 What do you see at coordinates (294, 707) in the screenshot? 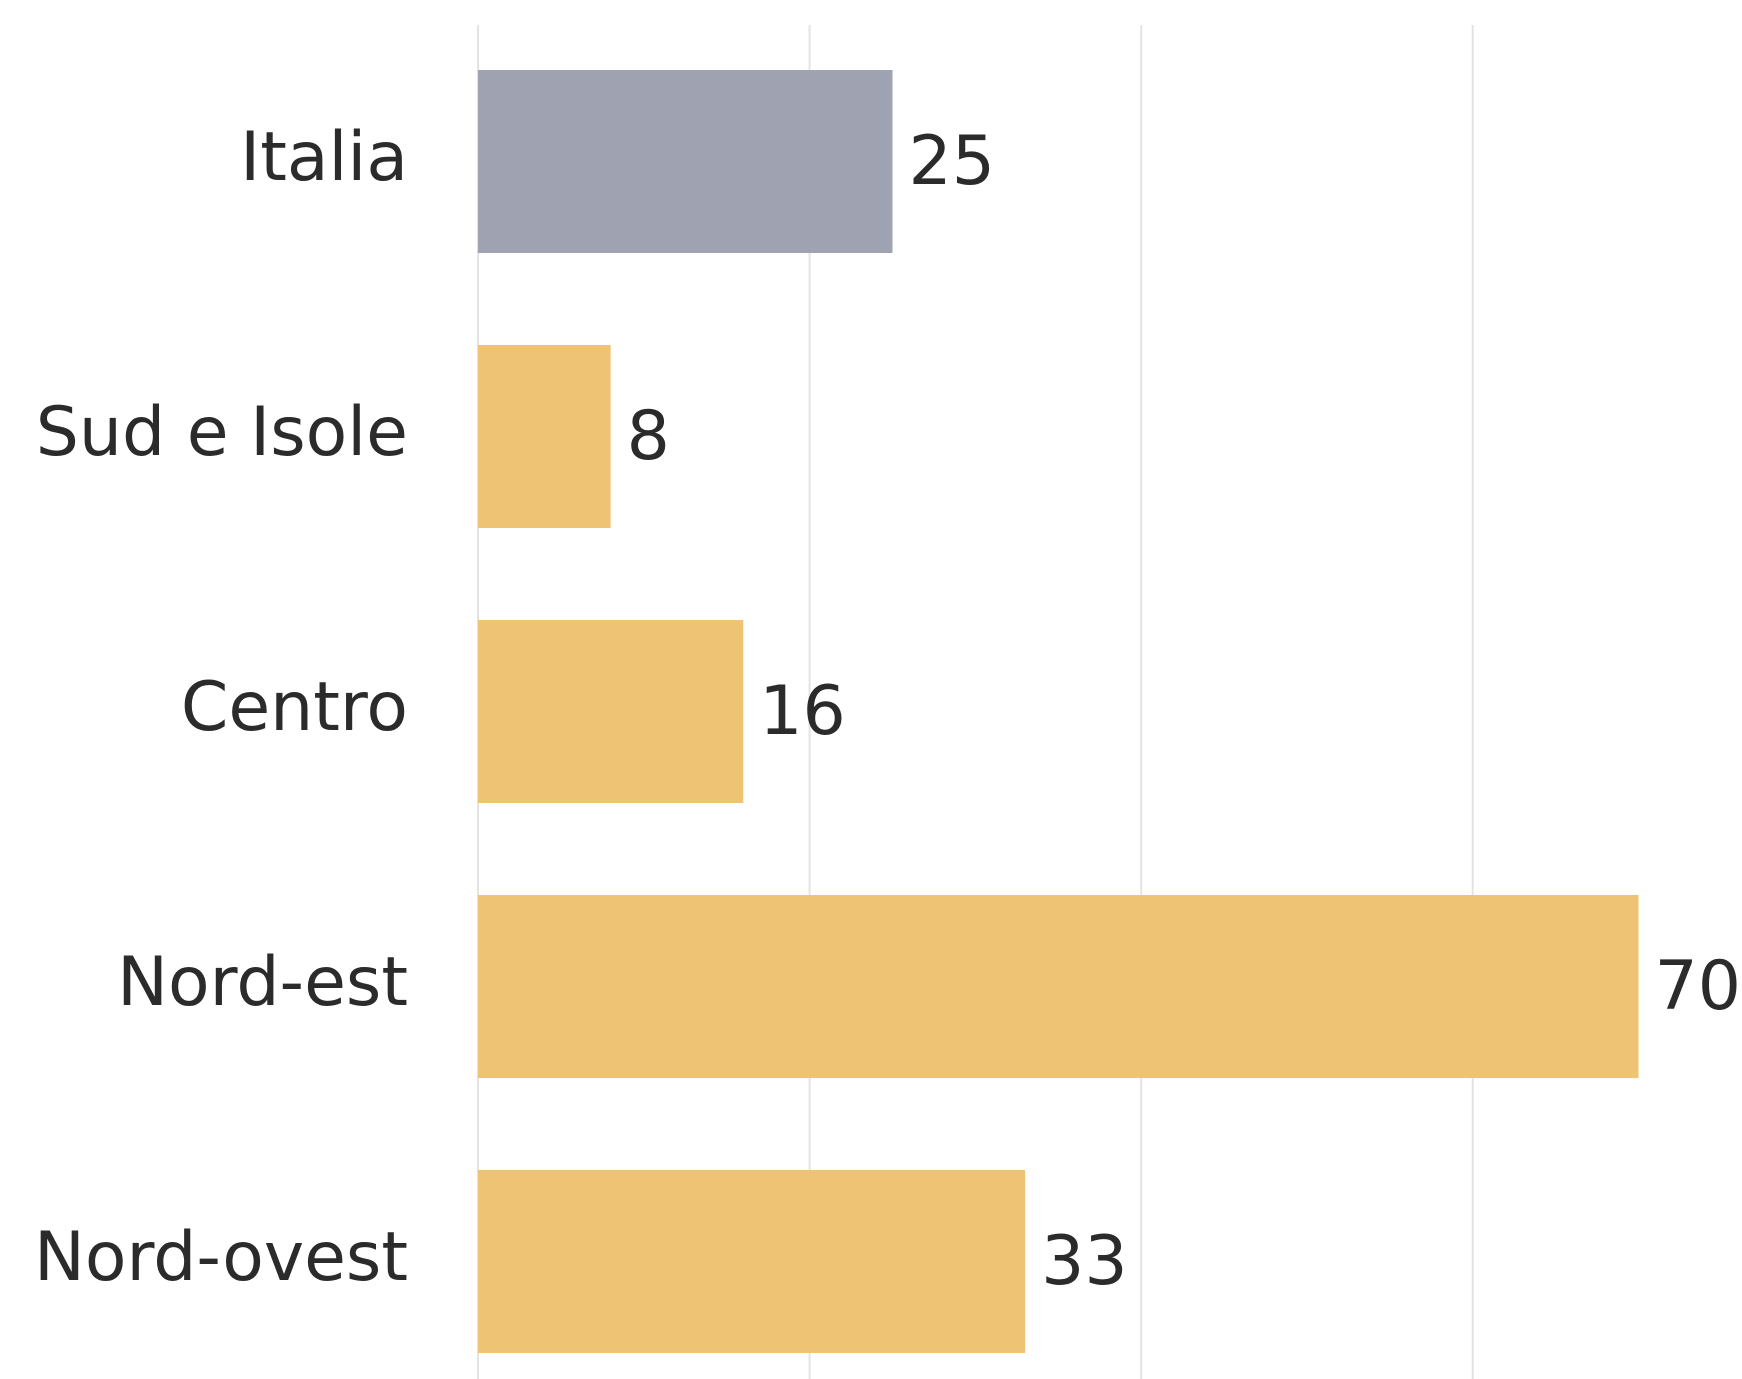
I see `y-tick-label: Centro` at bounding box center [294, 707].